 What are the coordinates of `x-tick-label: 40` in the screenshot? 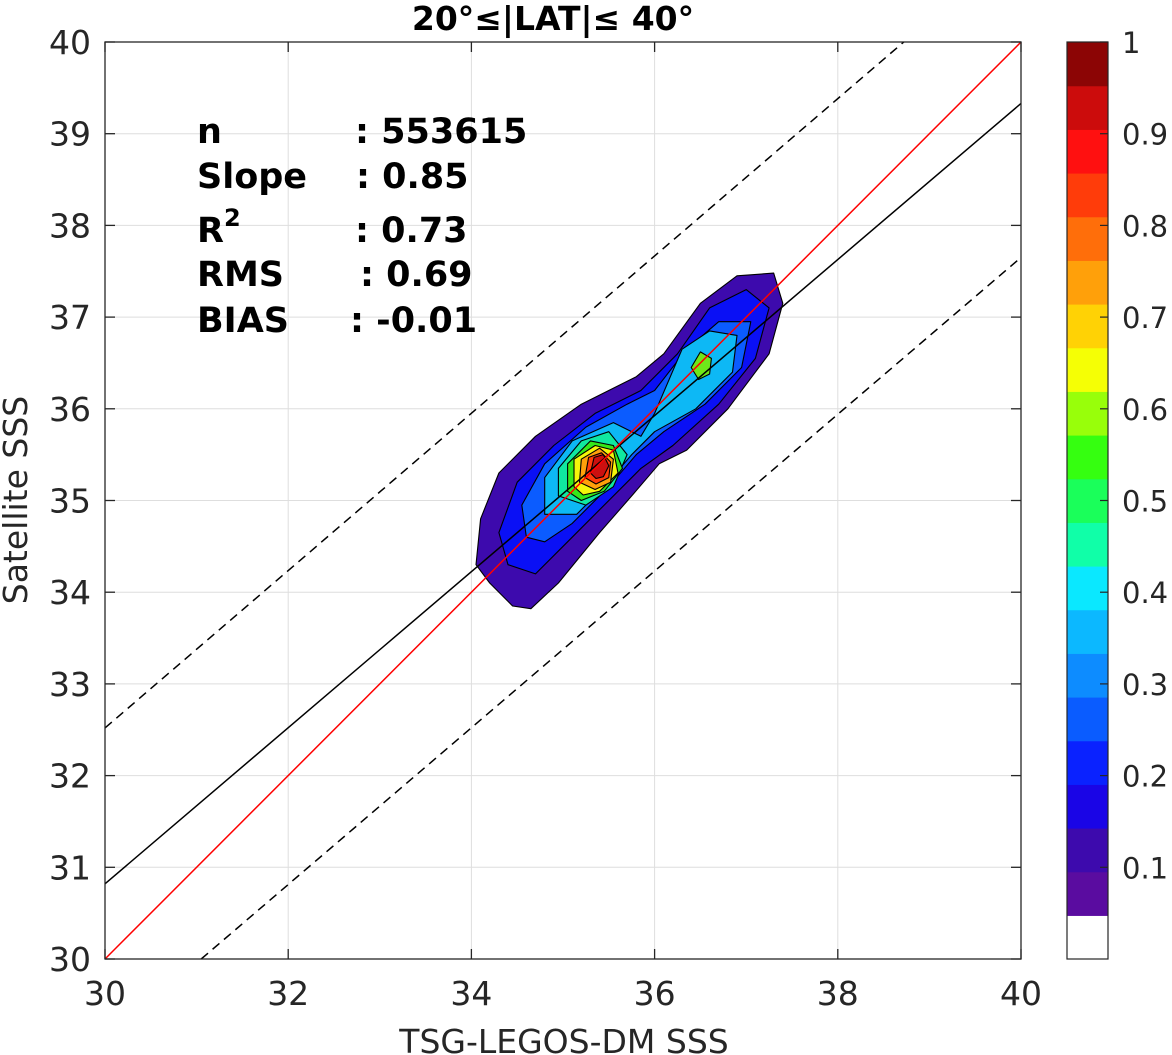 It's located at (1021, 993).